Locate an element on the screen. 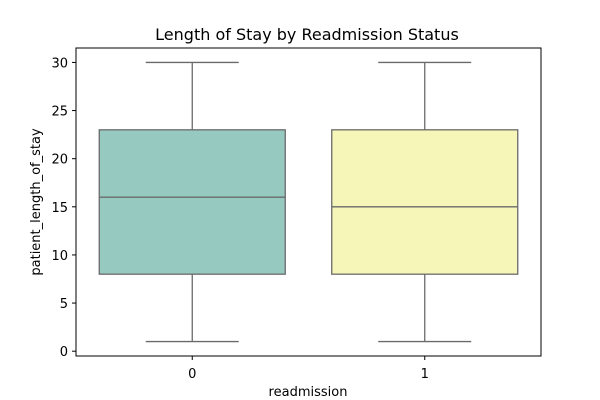  y-tick-label: 25 is located at coordinates (59, 112).